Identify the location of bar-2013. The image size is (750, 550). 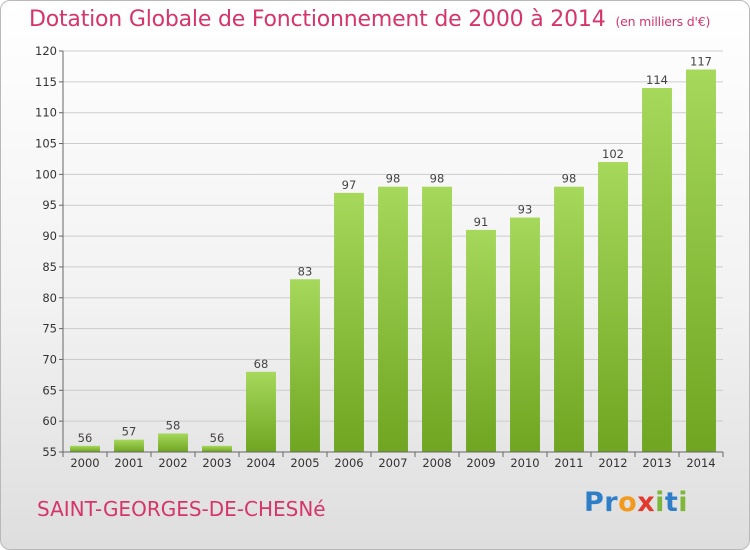
(657, 270).